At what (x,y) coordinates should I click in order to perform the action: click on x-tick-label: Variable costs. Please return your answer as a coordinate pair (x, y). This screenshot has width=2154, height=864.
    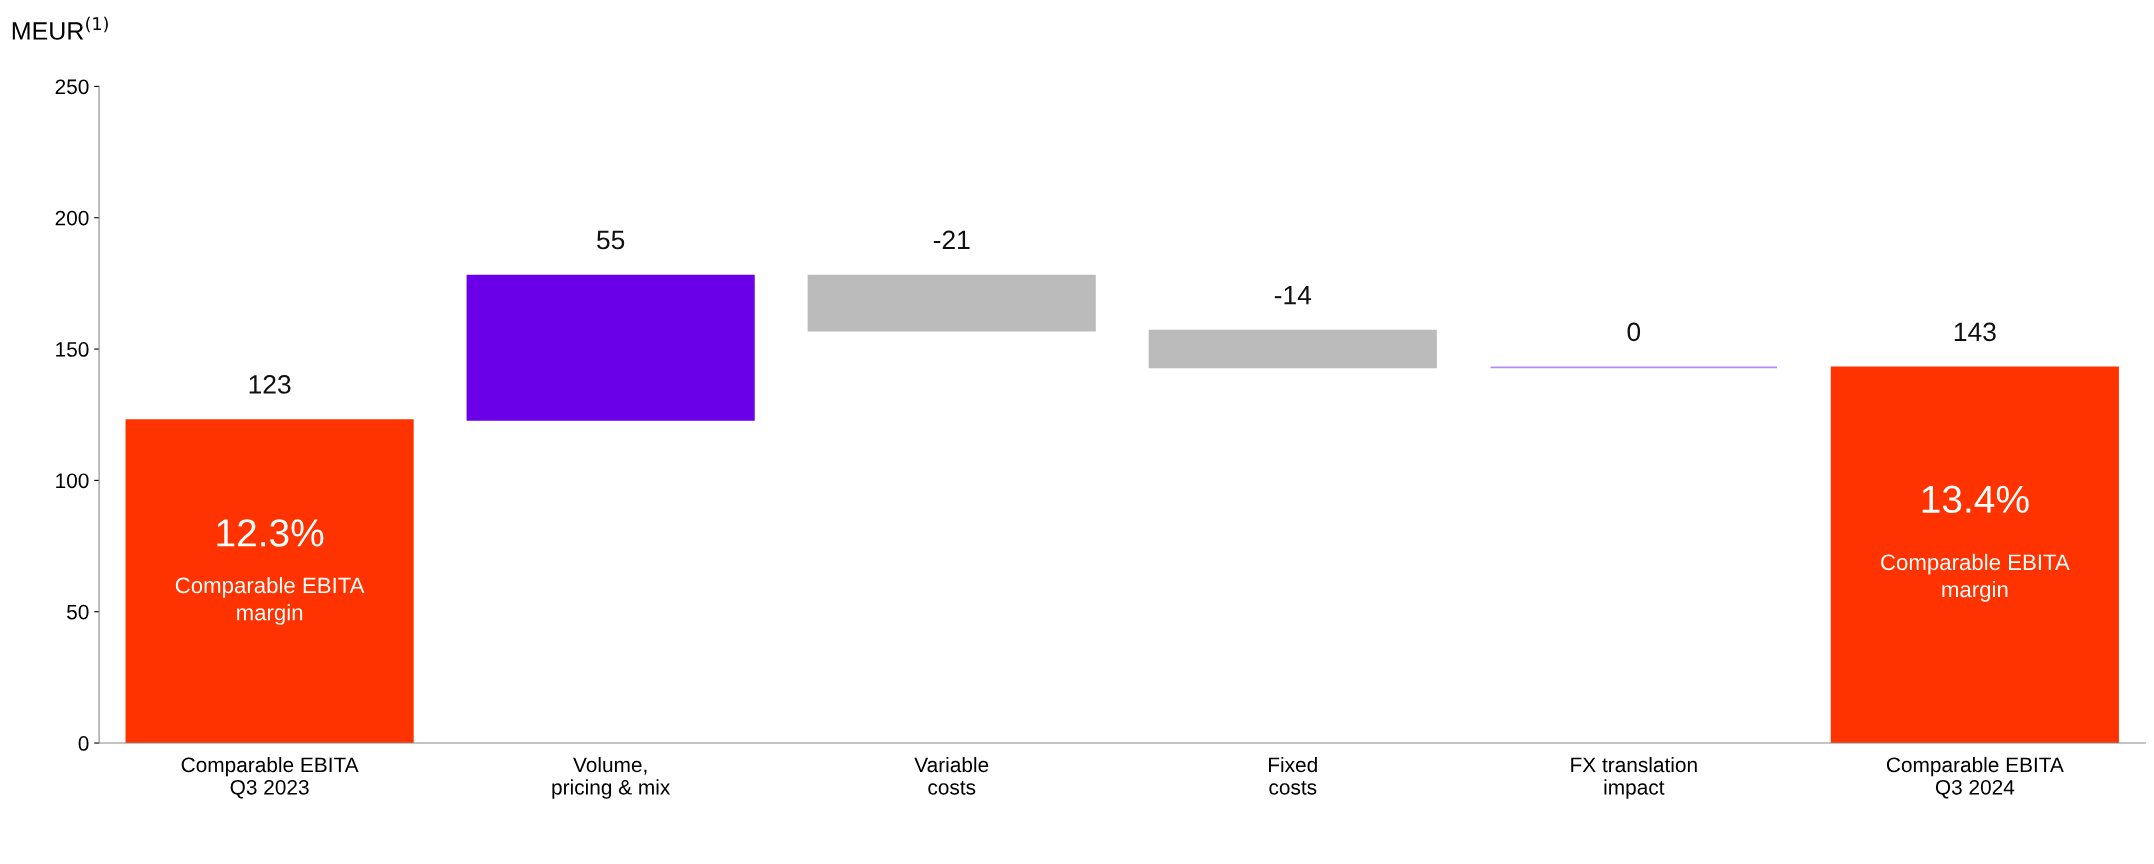
    Looking at the image, I should click on (951, 775).